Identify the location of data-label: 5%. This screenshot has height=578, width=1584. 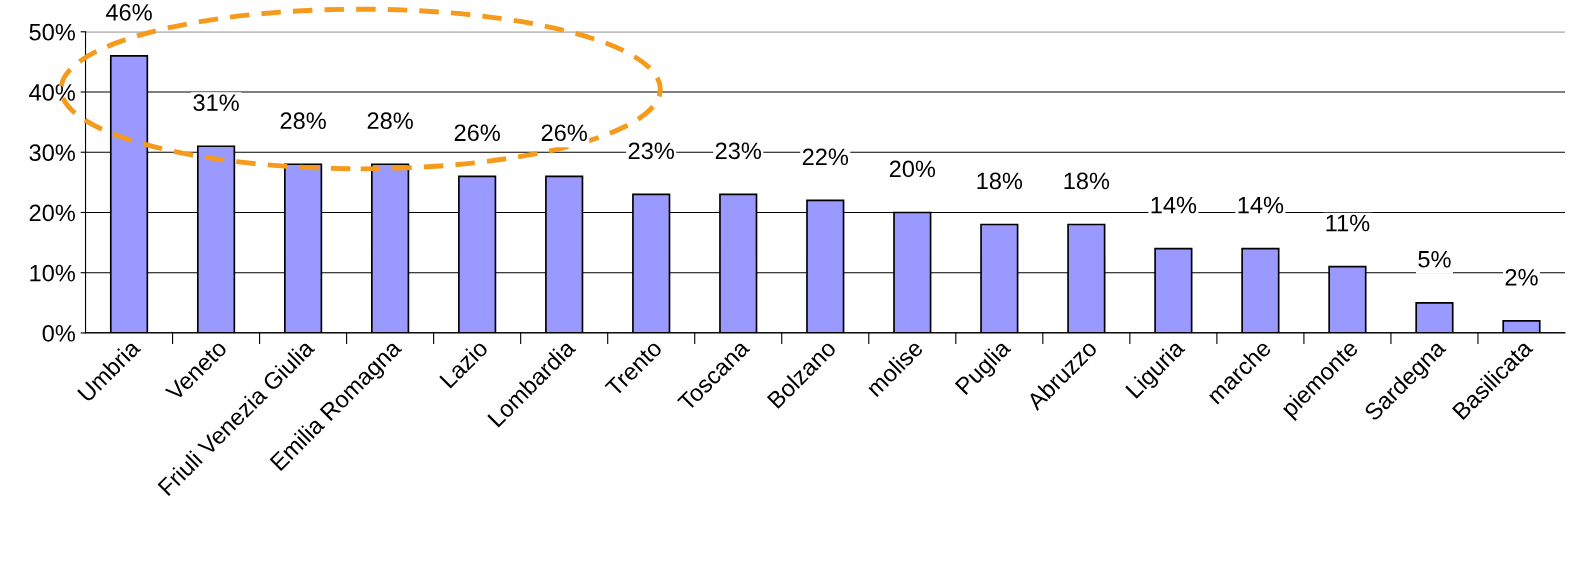
(1434, 259).